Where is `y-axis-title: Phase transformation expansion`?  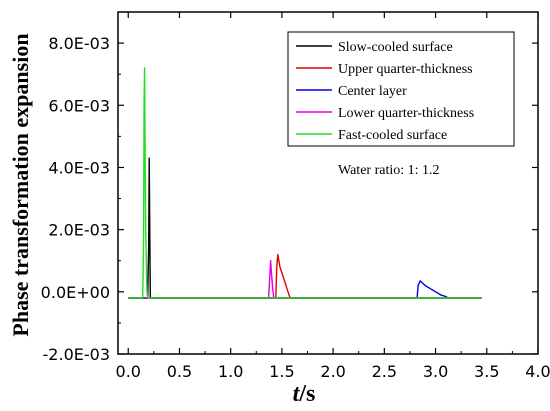 y-axis-title: Phase transformation expansion is located at coordinates (20, 184).